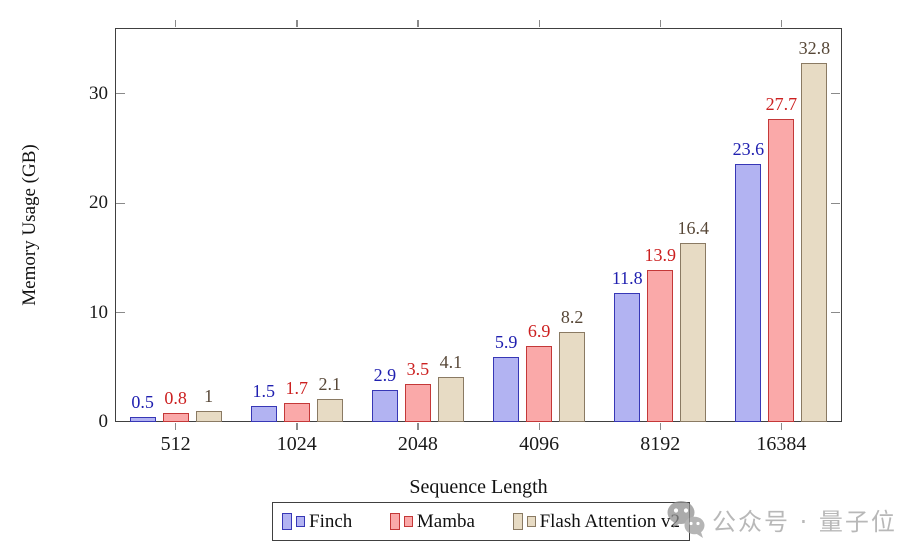  Describe the element at coordinates (98, 203) in the screenshot. I see `y-tick-label: 20` at that location.